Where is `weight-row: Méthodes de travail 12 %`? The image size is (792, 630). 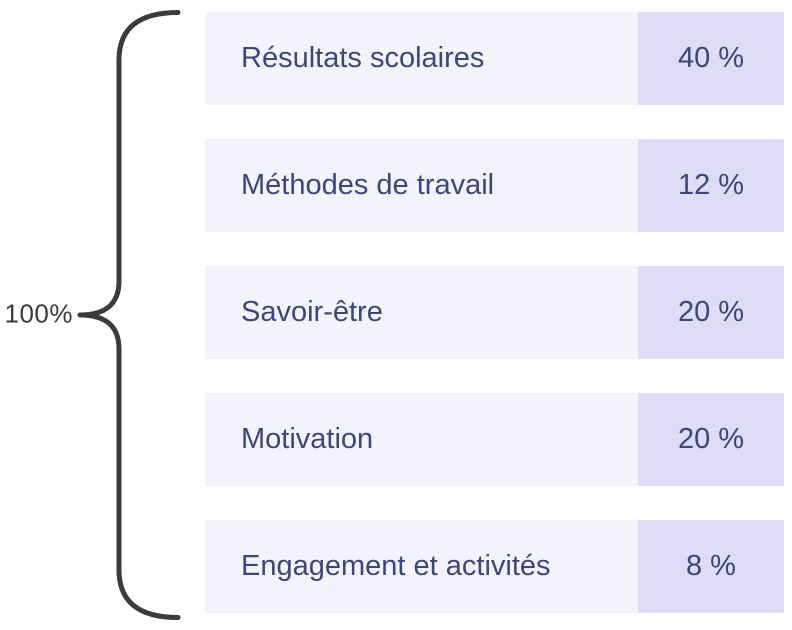 weight-row: Méthodes de travail 12 % is located at coordinates (494, 185).